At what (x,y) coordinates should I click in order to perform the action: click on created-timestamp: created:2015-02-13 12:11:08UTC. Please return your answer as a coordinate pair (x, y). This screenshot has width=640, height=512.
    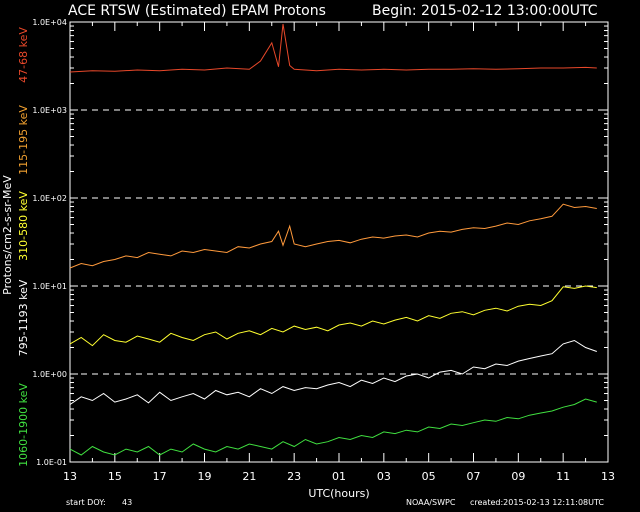
    Looking at the image, I should click on (537, 502).